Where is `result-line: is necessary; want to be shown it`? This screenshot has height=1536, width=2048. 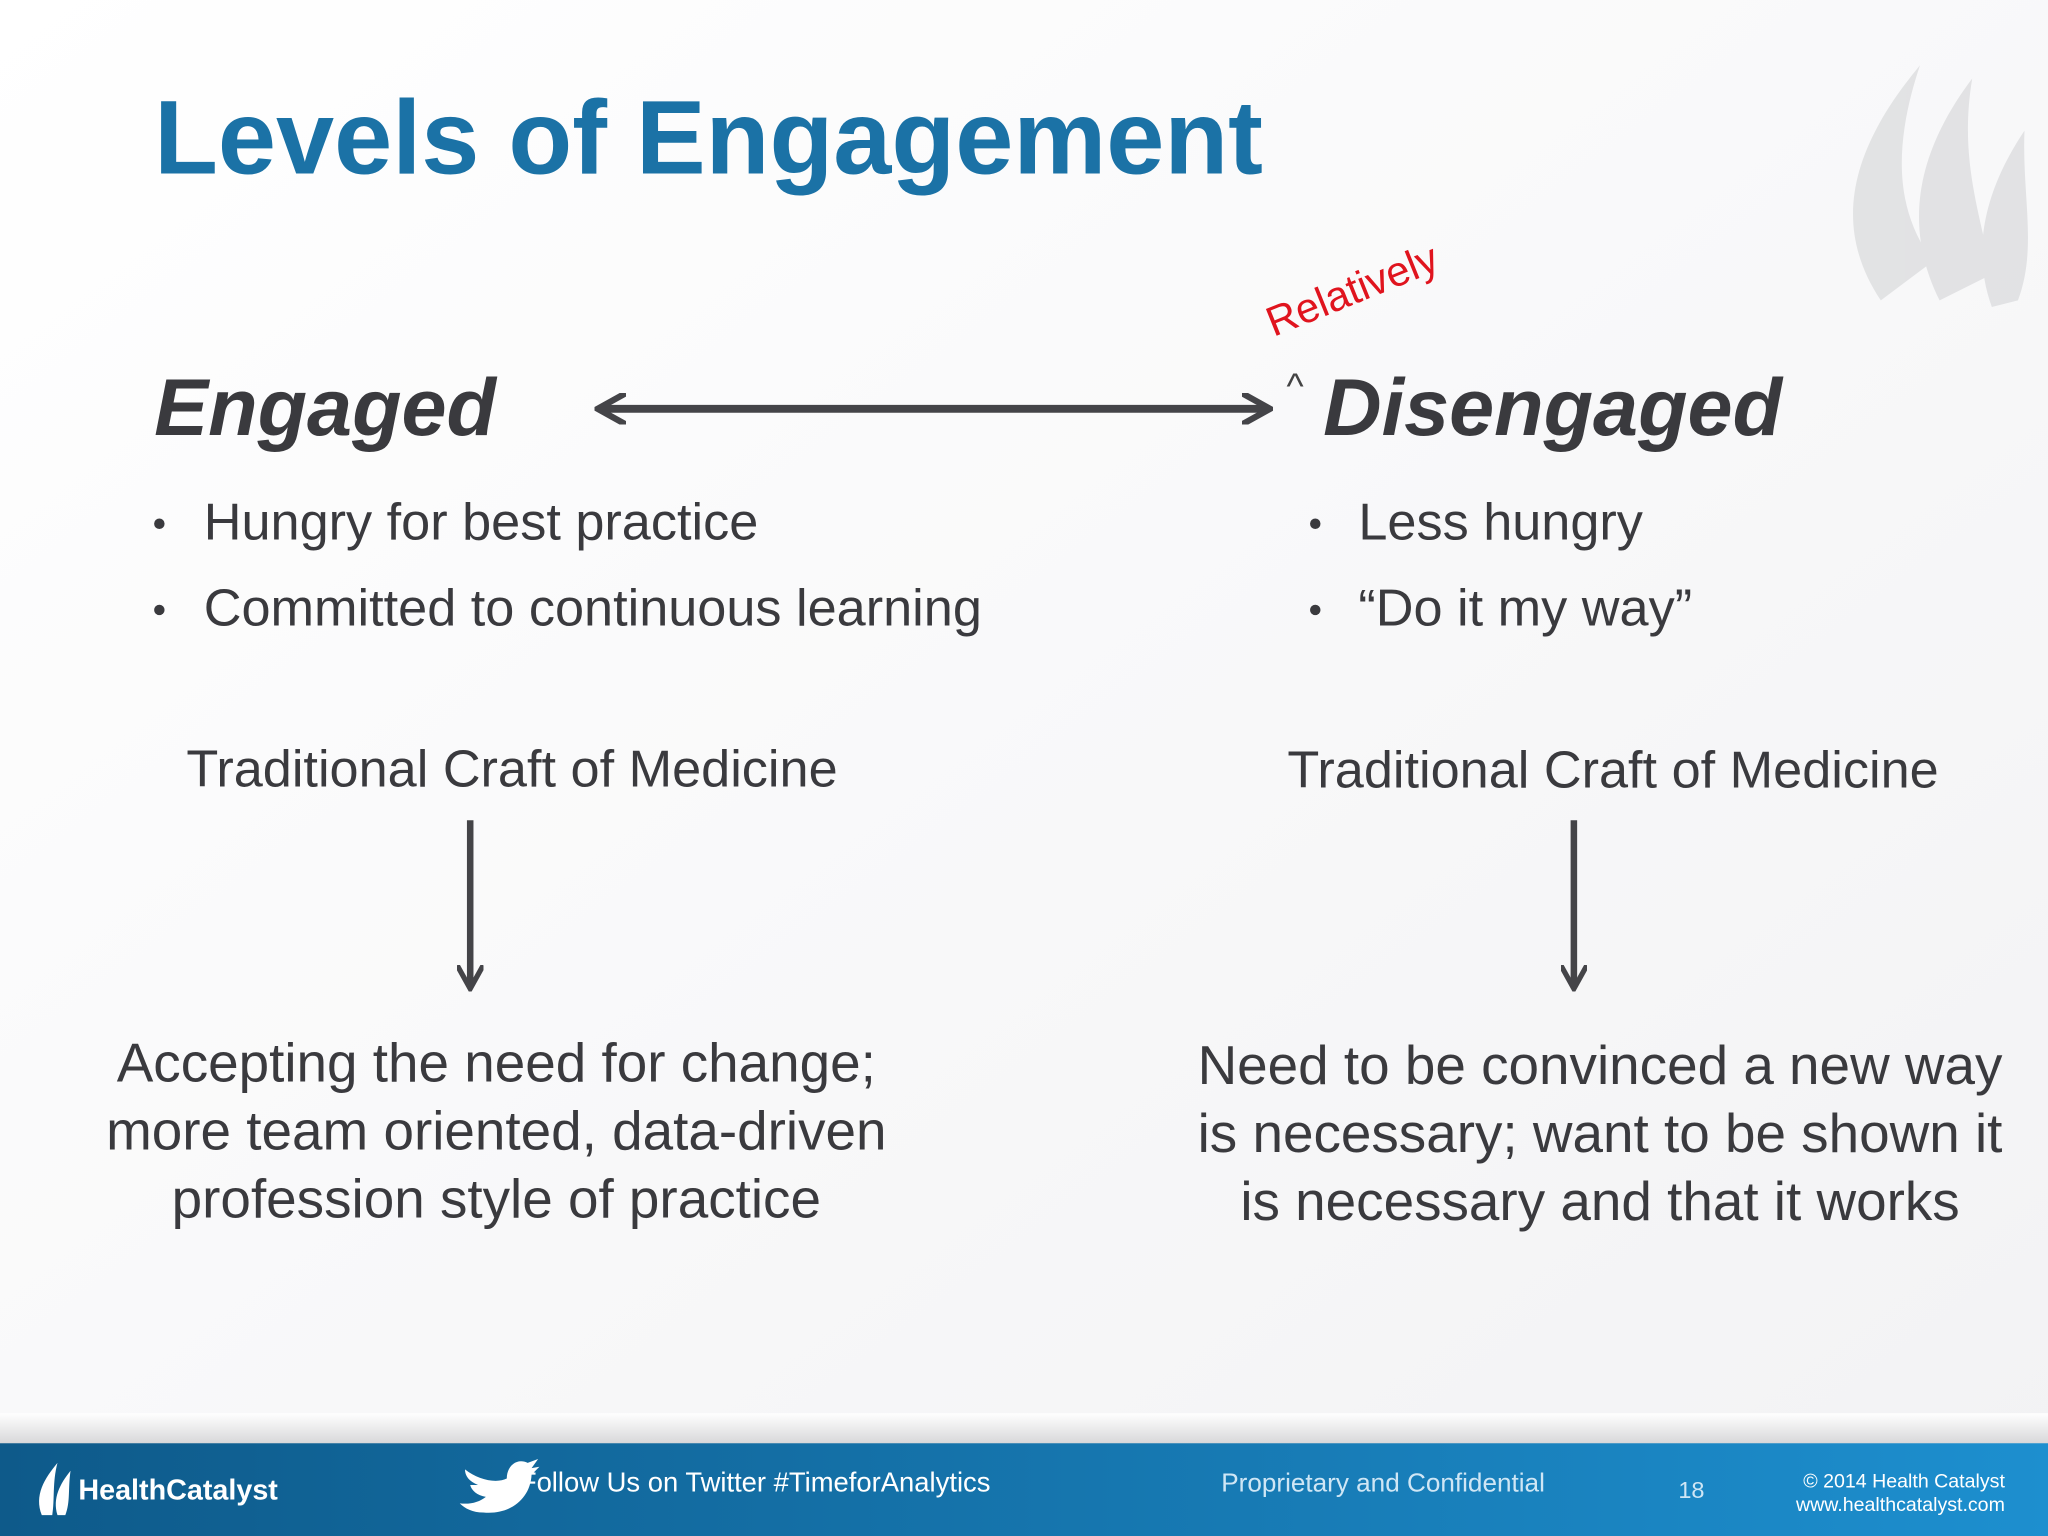 result-line: is necessary; want to be shown it is located at coordinates (1600, 1133).